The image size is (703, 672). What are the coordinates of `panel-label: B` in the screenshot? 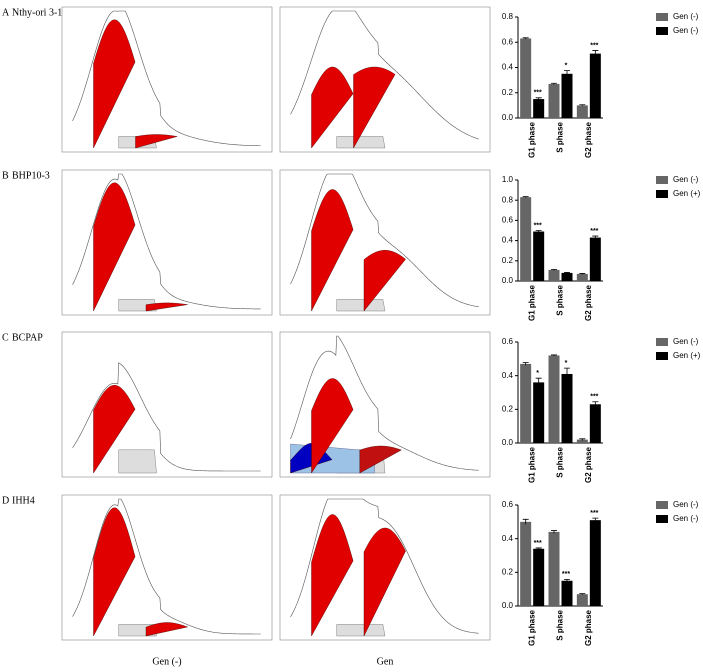 It's located at (5, 175).